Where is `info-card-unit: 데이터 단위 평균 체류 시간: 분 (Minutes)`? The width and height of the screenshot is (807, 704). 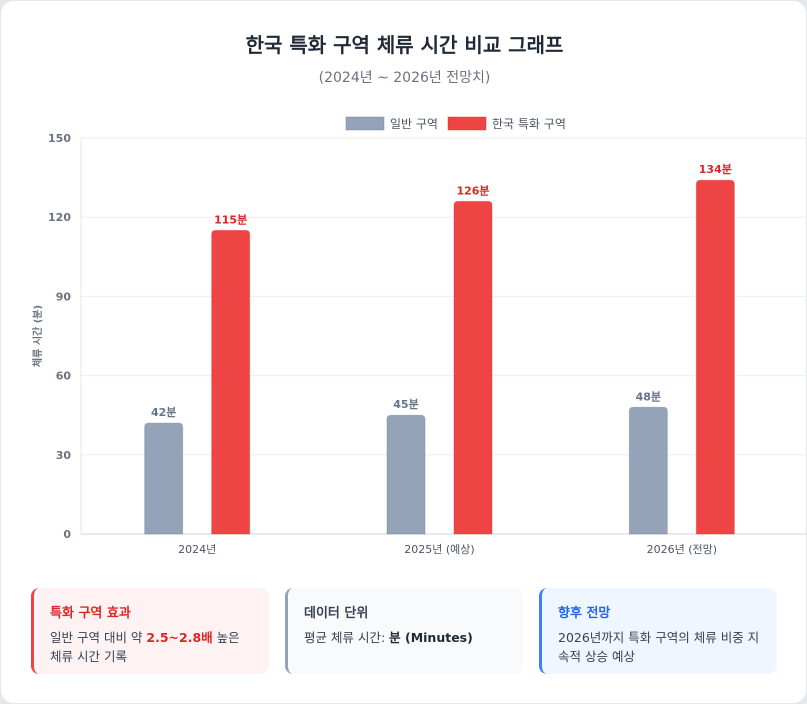
info-card-unit: 데이터 단위 평균 체류 시간: 분 (Minutes) is located at coordinates (404, 631).